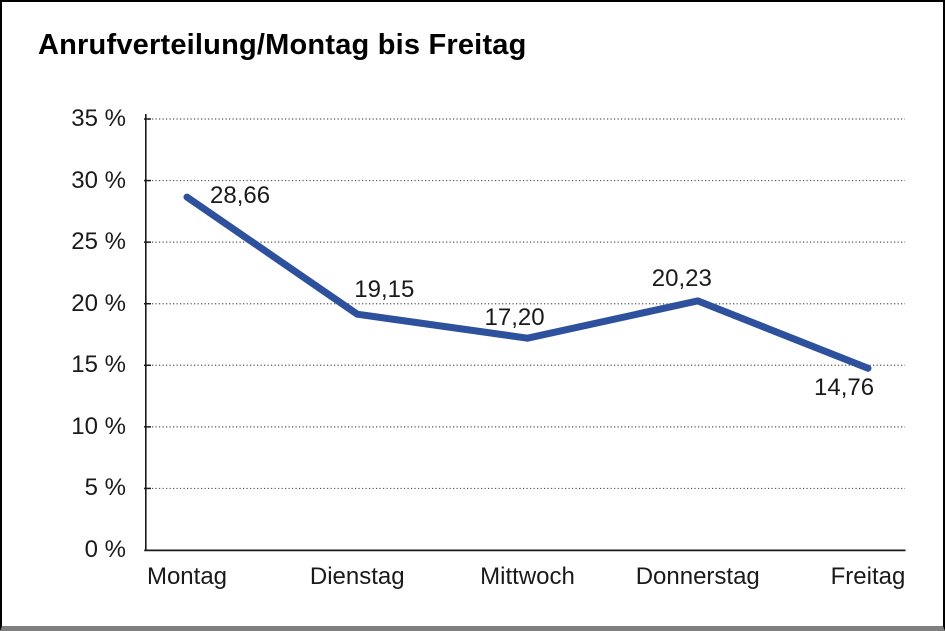  I want to click on y-axis-tick-label: 10 %, so click(98, 426).